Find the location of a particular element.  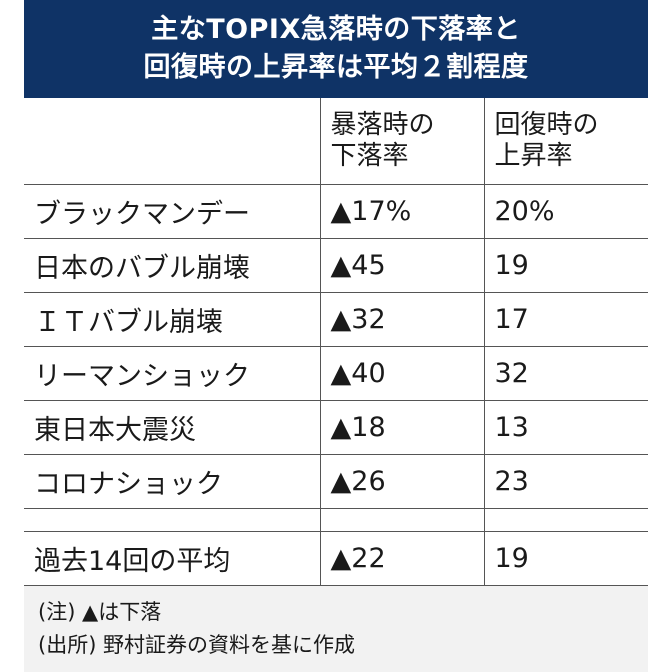

event-label: 東日本大震災 is located at coordinates (172, 427).